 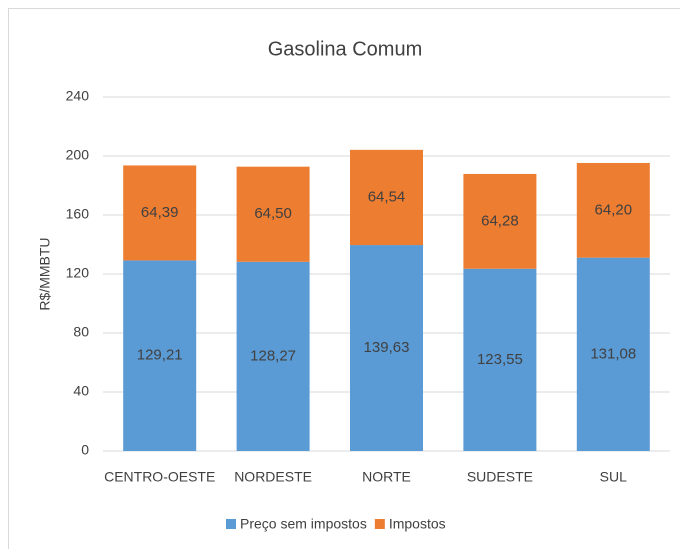 What do you see at coordinates (78, 96) in the screenshot?
I see `y-tick-label: 240` at bounding box center [78, 96].